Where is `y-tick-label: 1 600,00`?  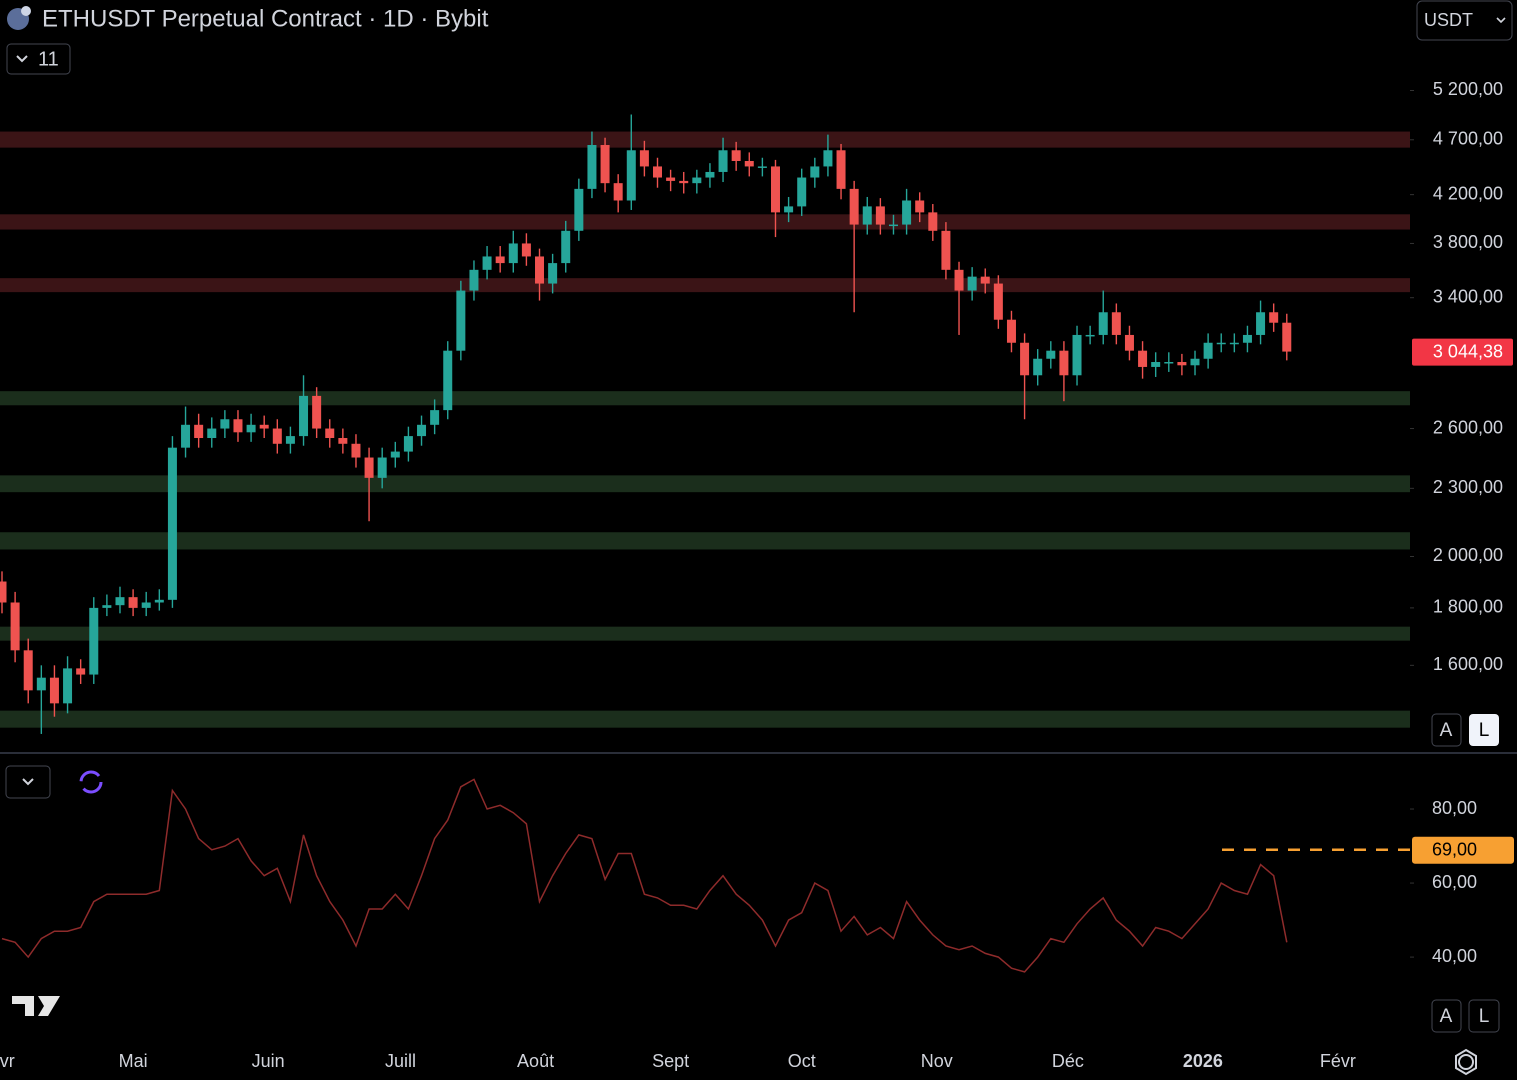 y-tick-label: 1 600,00 is located at coordinates (1468, 664).